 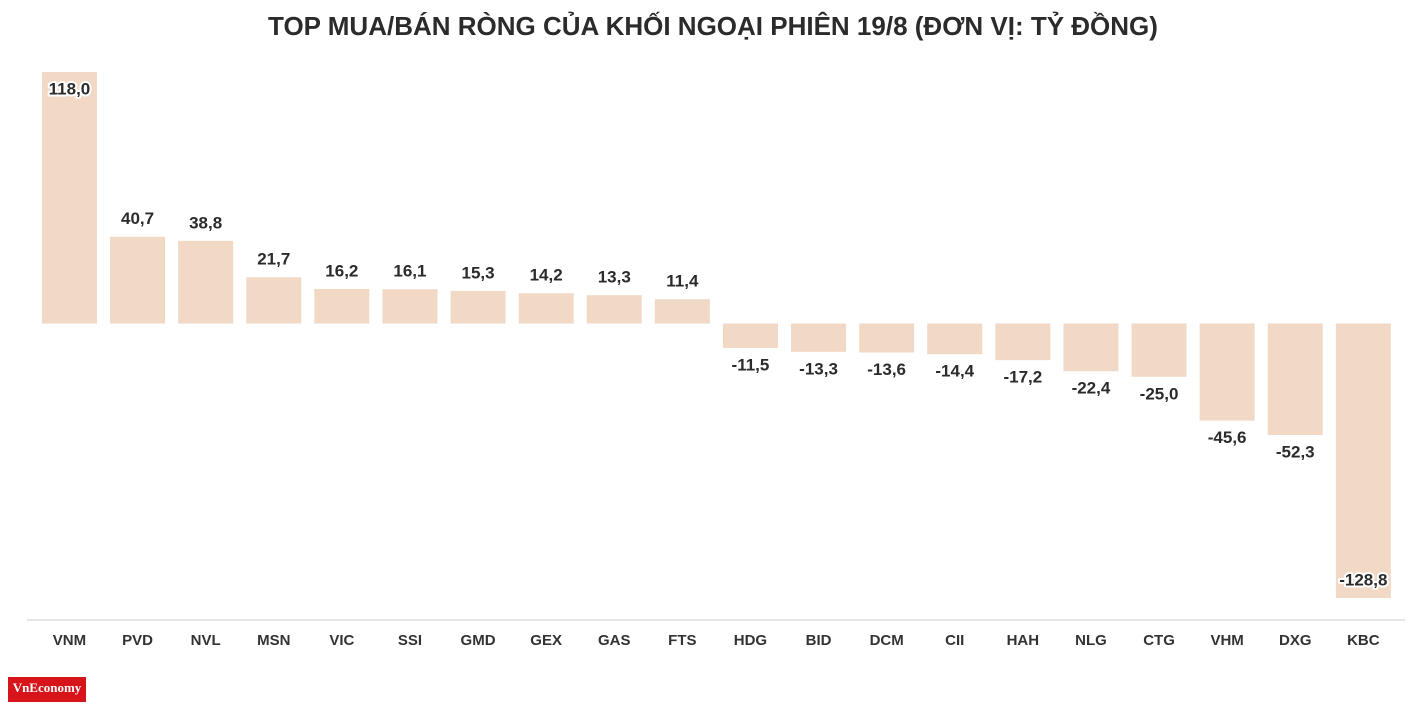 What do you see at coordinates (478, 272) in the screenshot?
I see `value-label: 15,3` at bounding box center [478, 272].